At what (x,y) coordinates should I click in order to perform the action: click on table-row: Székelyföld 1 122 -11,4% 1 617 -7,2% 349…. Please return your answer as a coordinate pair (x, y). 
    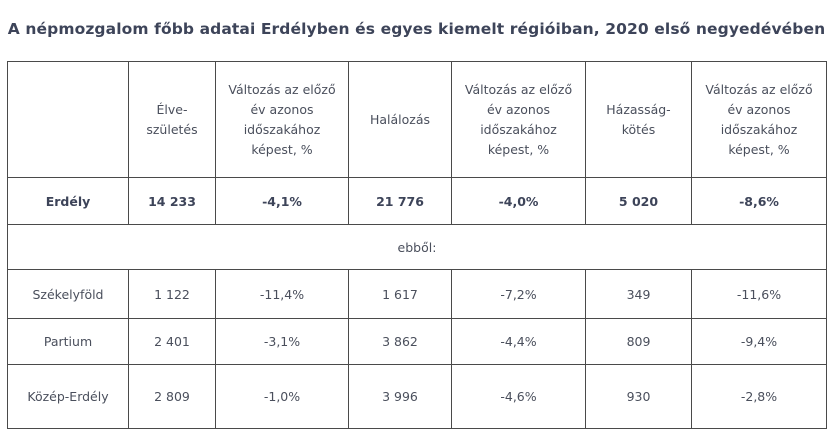
    Looking at the image, I should click on (417, 294).